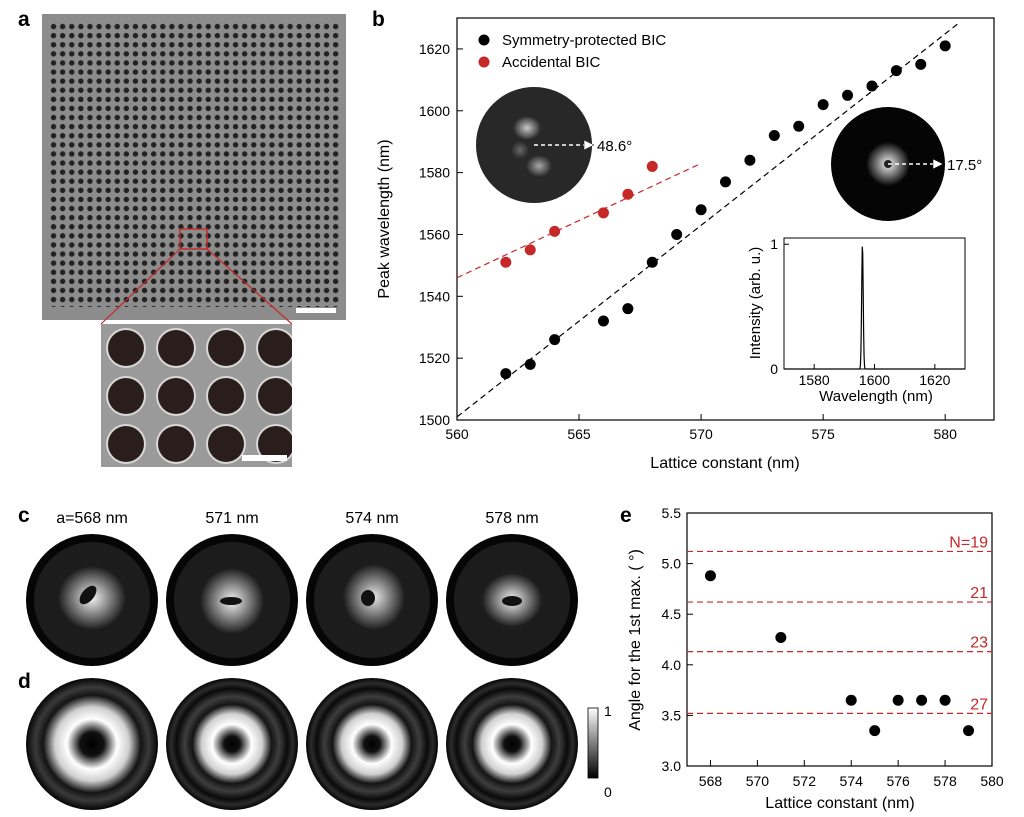  What do you see at coordinates (371, 518) in the screenshot?
I see `panel-c-title-2: 574 nm` at bounding box center [371, 518].